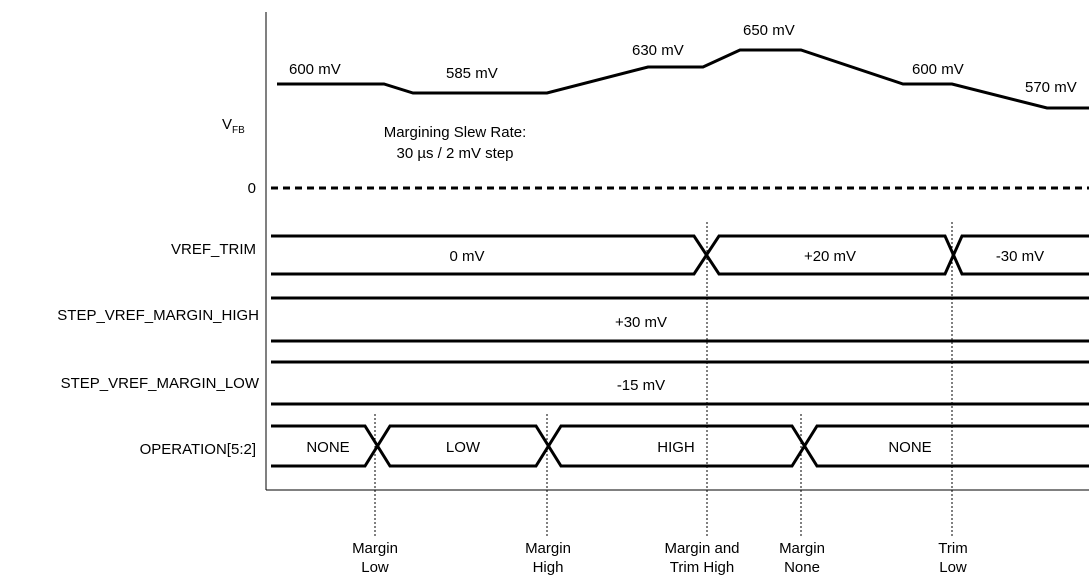  What do you see at coordinates (463, 447) in the screenshot?
I see `operation-value-2: LOW` at bounding box center [463, 447].